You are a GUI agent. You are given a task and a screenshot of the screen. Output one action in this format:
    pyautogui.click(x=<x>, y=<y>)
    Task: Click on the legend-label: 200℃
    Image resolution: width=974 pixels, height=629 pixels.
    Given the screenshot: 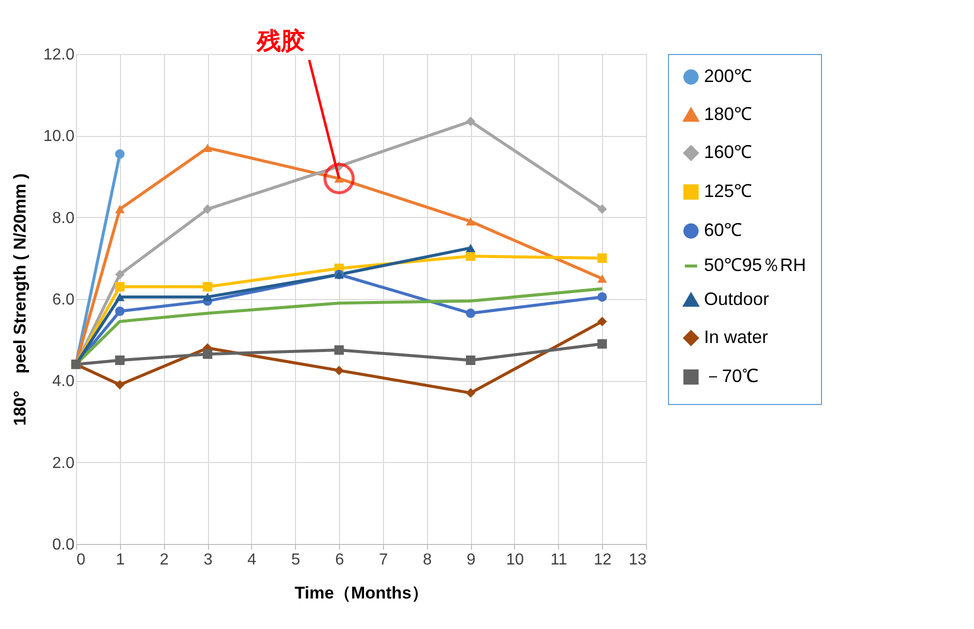 What is the action you would take?
    pyautogui.click(x=728, y=76)
    